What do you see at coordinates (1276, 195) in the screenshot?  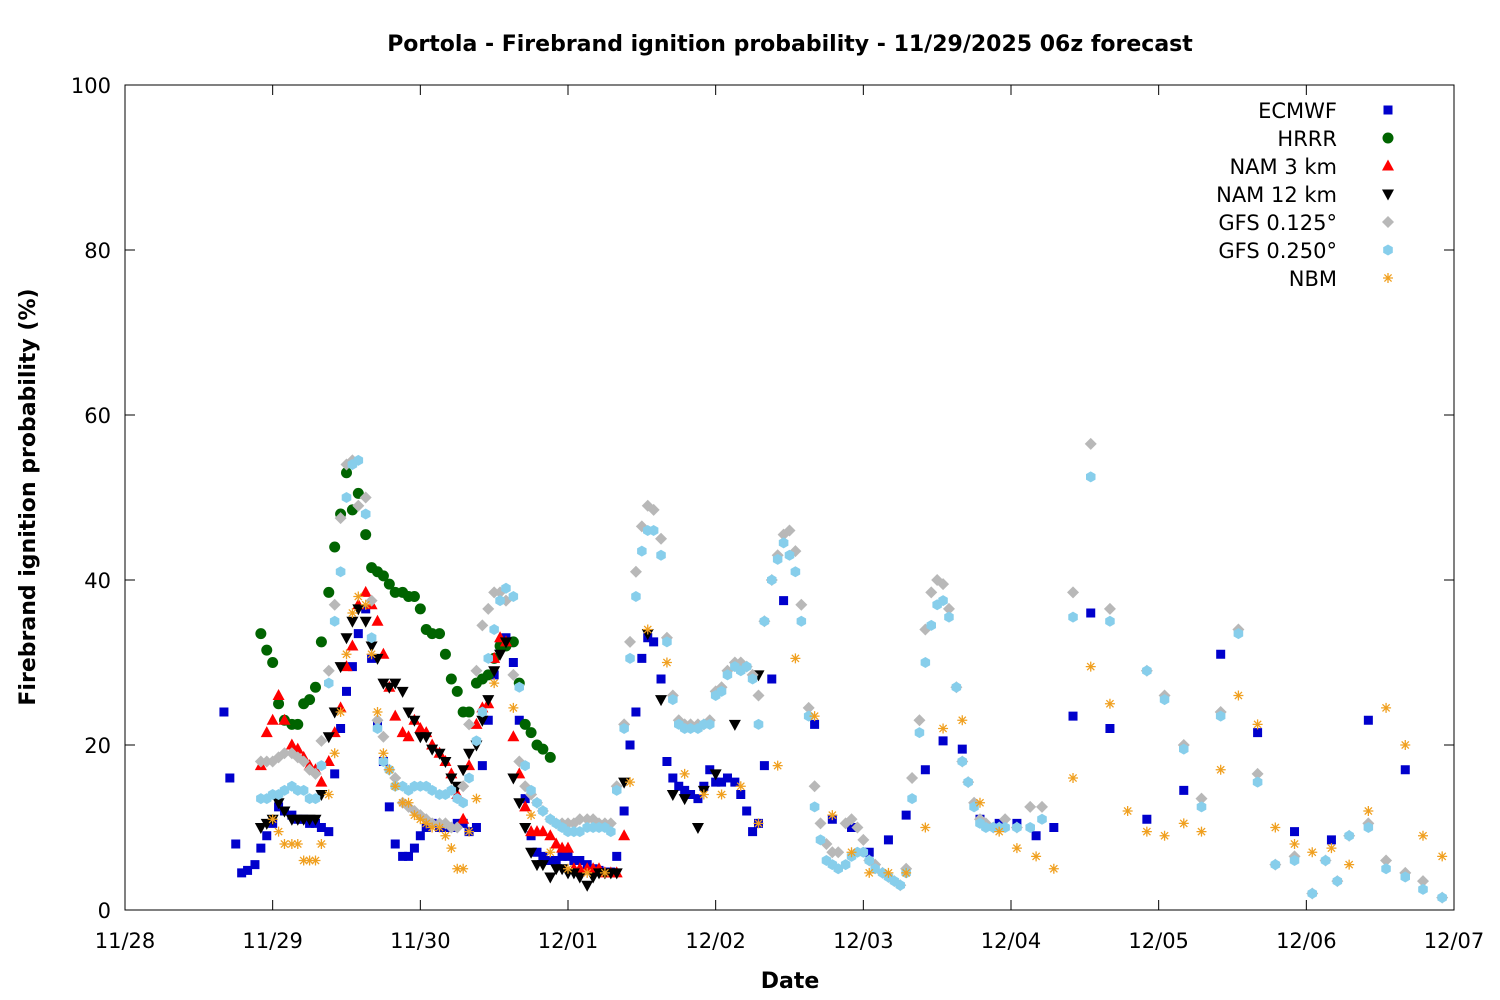 I see `legend-label: NAM 12 km` at bounding box center [1276, 195].